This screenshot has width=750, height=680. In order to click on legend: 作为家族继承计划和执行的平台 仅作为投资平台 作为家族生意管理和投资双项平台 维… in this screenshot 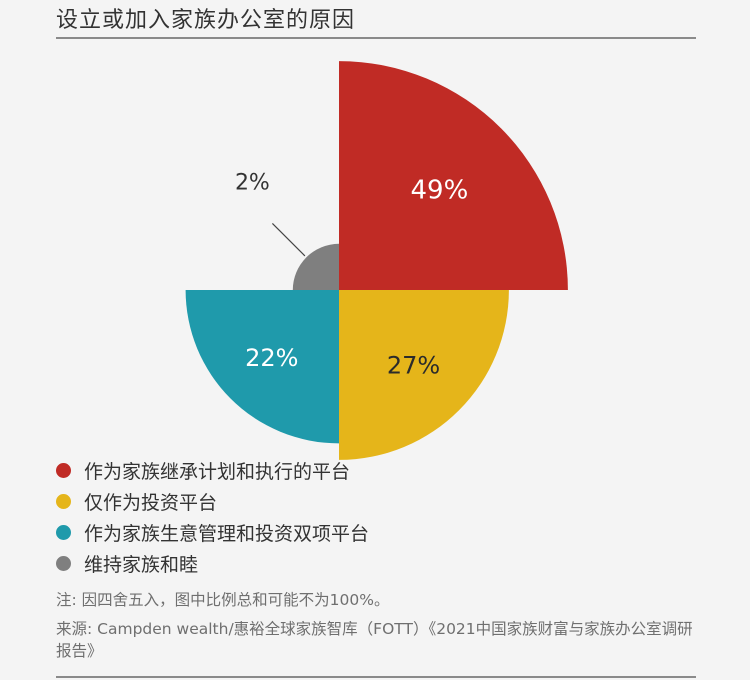, I will do `click(212, 517)`.